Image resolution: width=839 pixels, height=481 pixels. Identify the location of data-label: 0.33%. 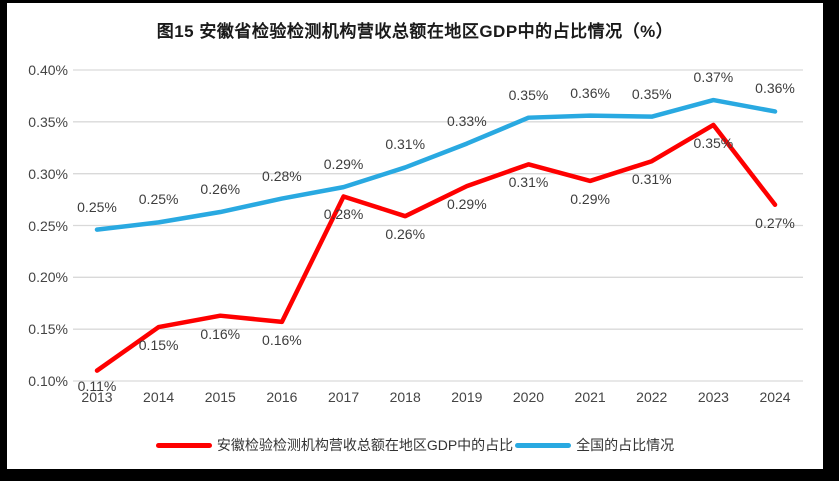
(466, 120).